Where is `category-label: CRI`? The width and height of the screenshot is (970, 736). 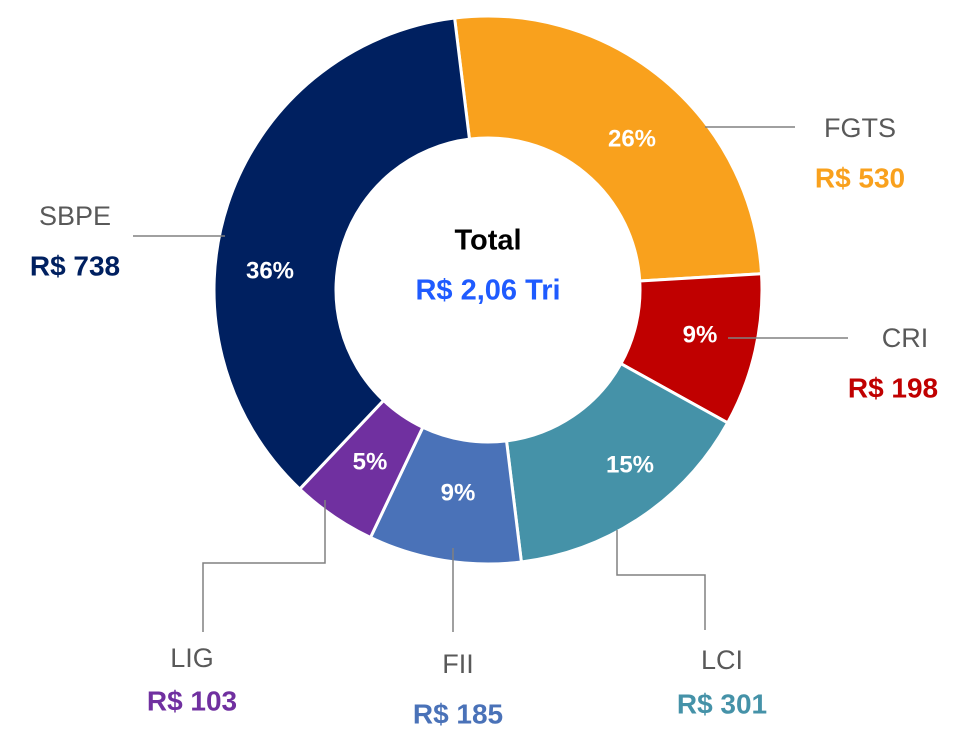 category-label: CRI is located at coordinates (905, 338).